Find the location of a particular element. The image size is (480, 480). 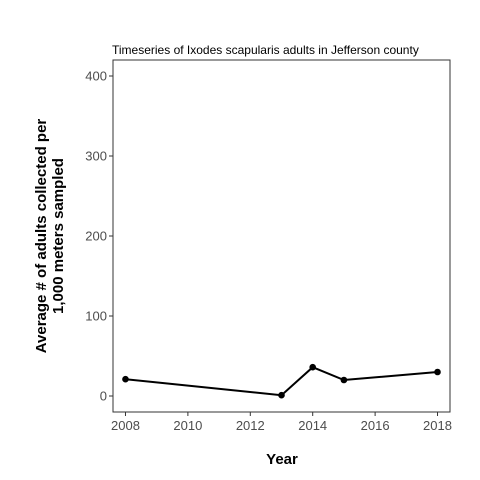

data-points is located at coordinates (281, 381).